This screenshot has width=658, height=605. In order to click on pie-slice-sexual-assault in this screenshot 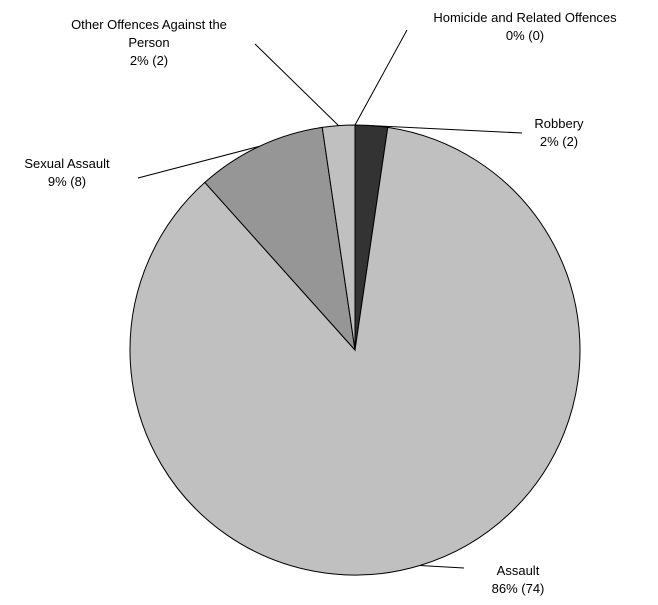, I will do `click(280, 239)`.